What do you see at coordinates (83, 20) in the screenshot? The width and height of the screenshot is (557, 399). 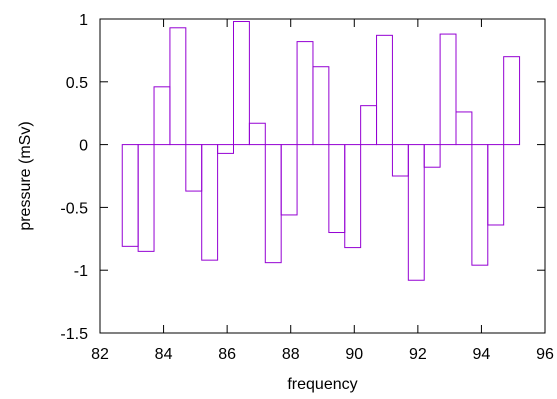 I see `y-tick-label: 1` at bounding box center [83, 20].